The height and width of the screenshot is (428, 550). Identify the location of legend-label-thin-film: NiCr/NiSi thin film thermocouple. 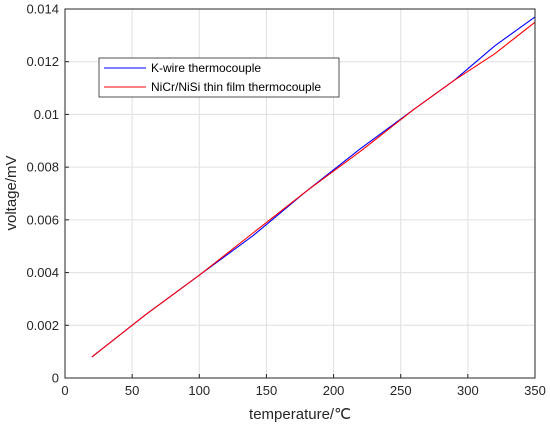
(236, 87).